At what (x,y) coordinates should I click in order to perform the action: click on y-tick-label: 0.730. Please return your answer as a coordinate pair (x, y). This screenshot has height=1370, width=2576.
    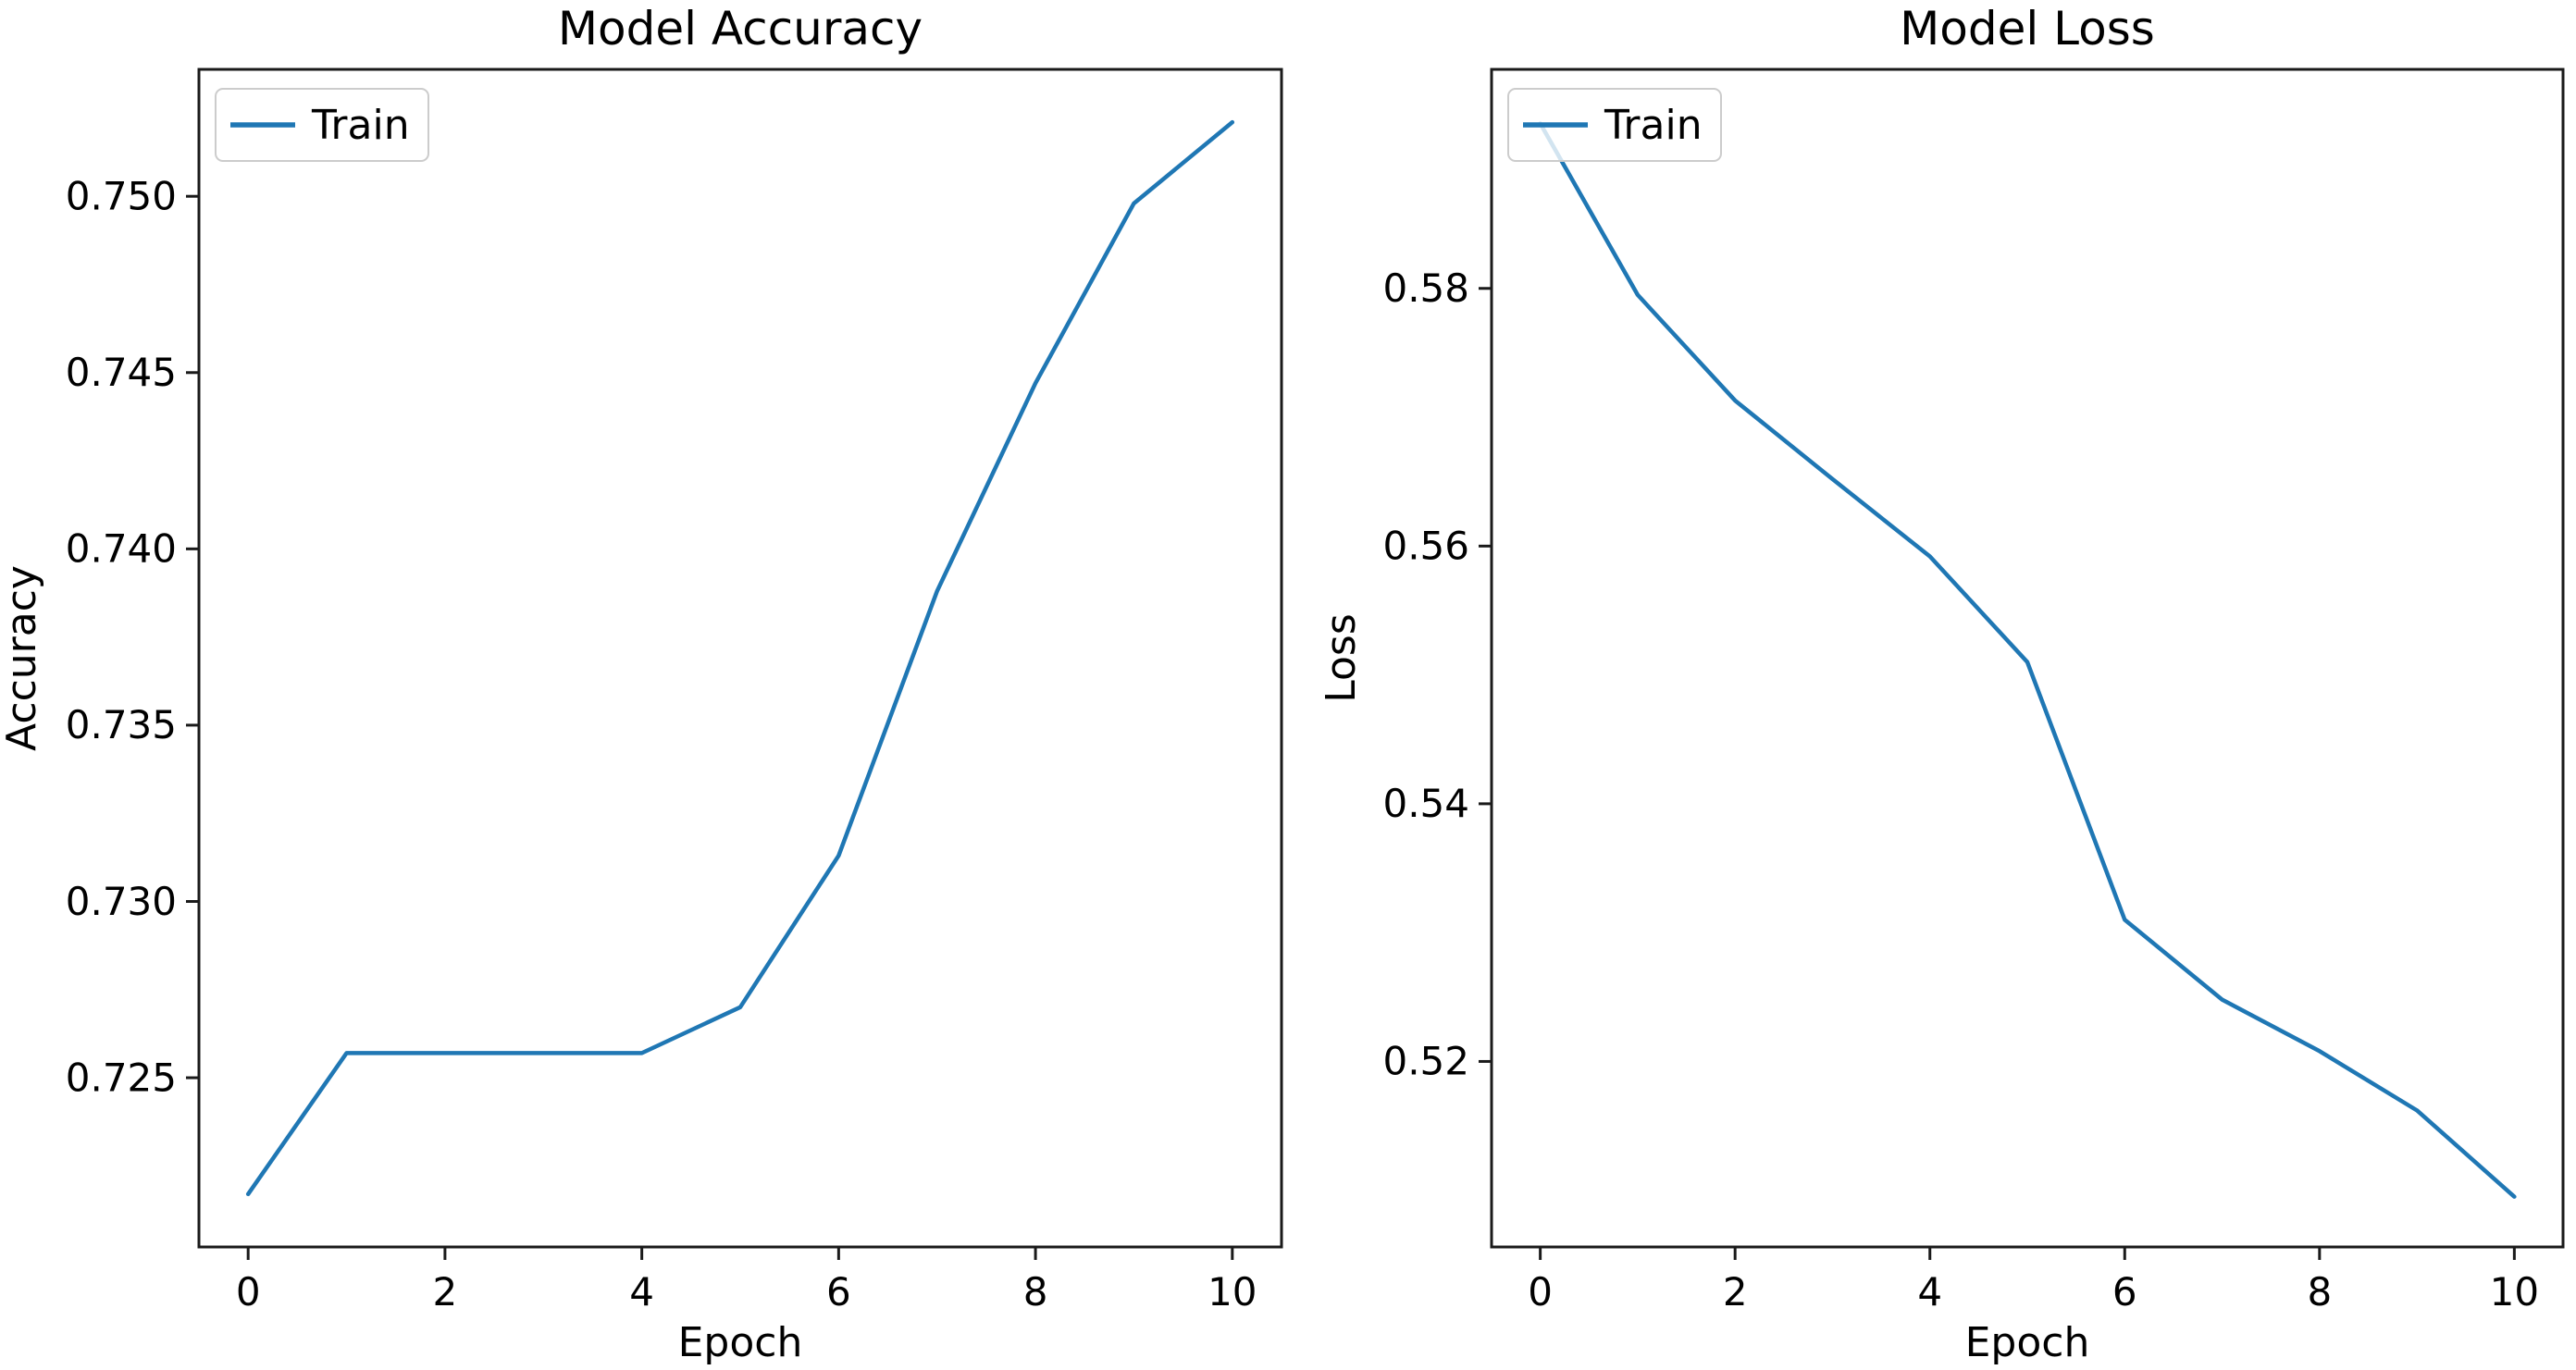
    Looking at the image, I should click on (121, 902).